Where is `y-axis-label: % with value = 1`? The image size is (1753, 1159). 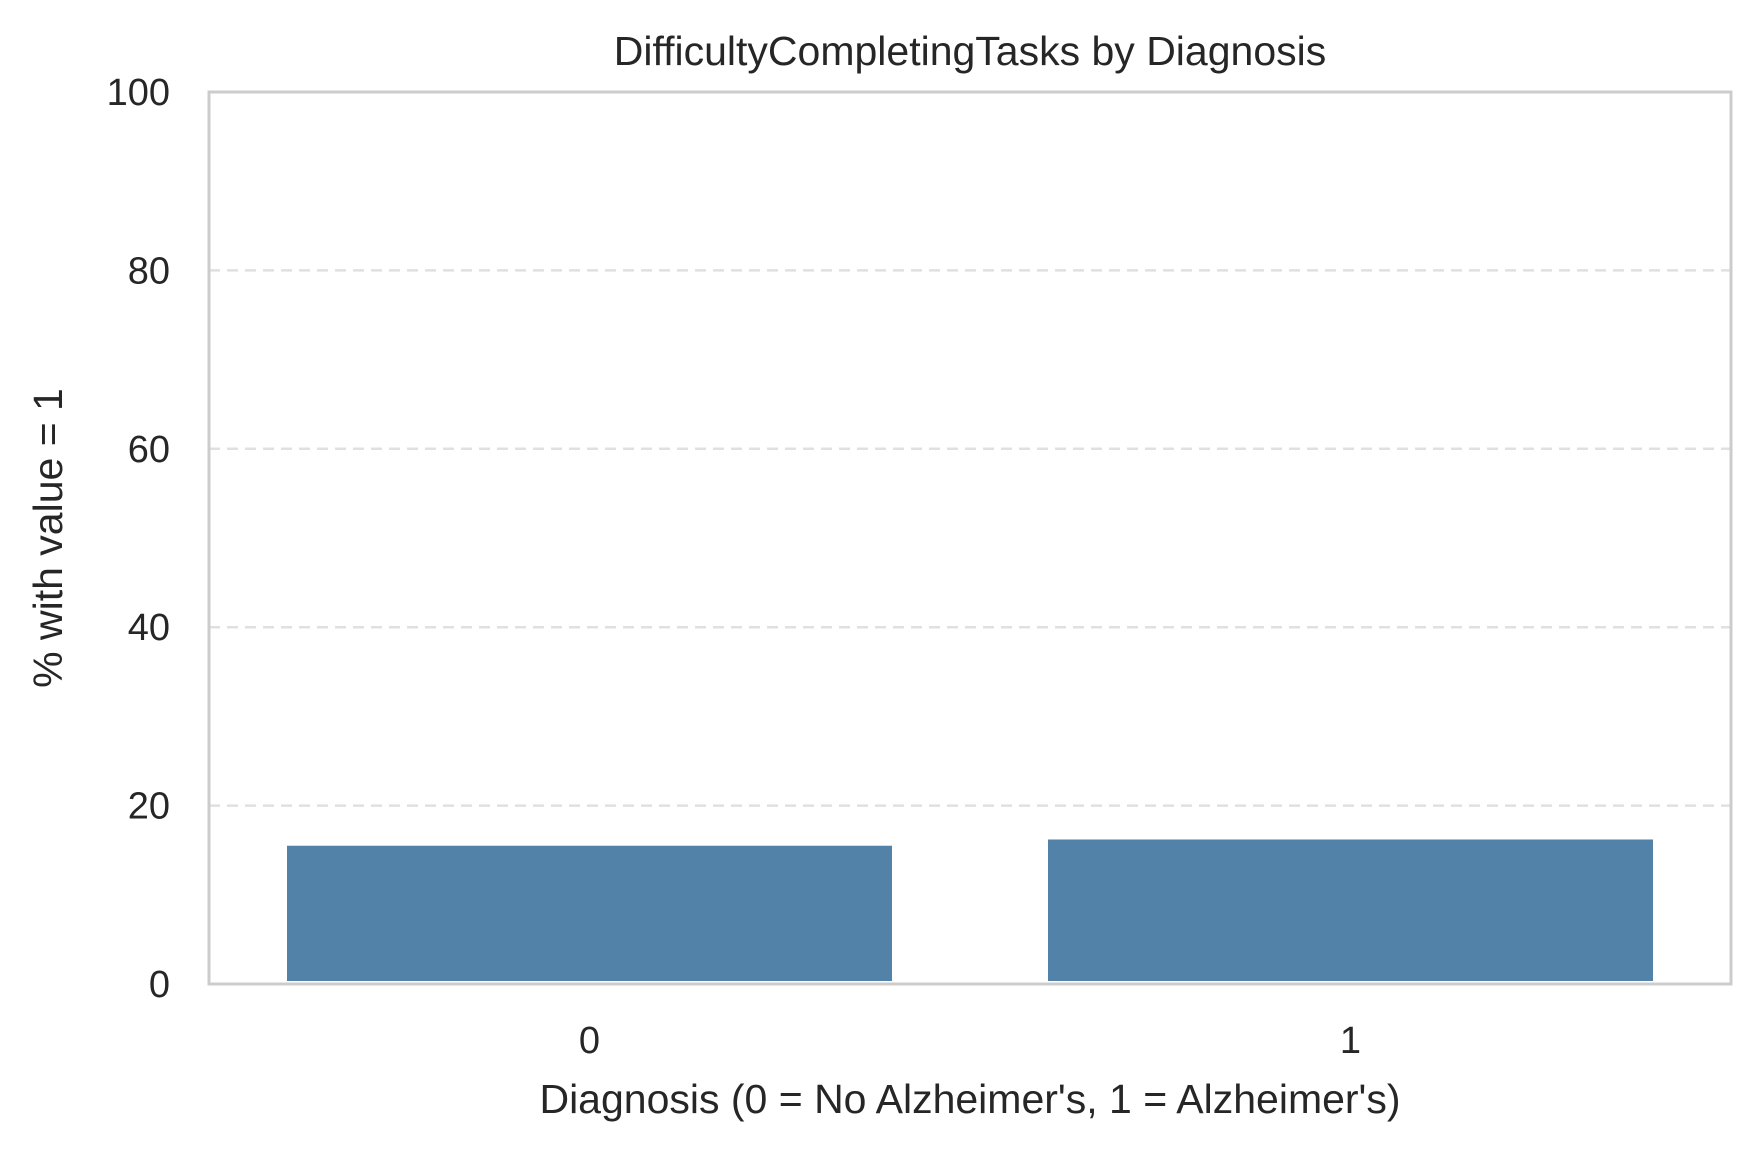
y-axis-label: % with value = 1 is located at coordinates (48, 538).